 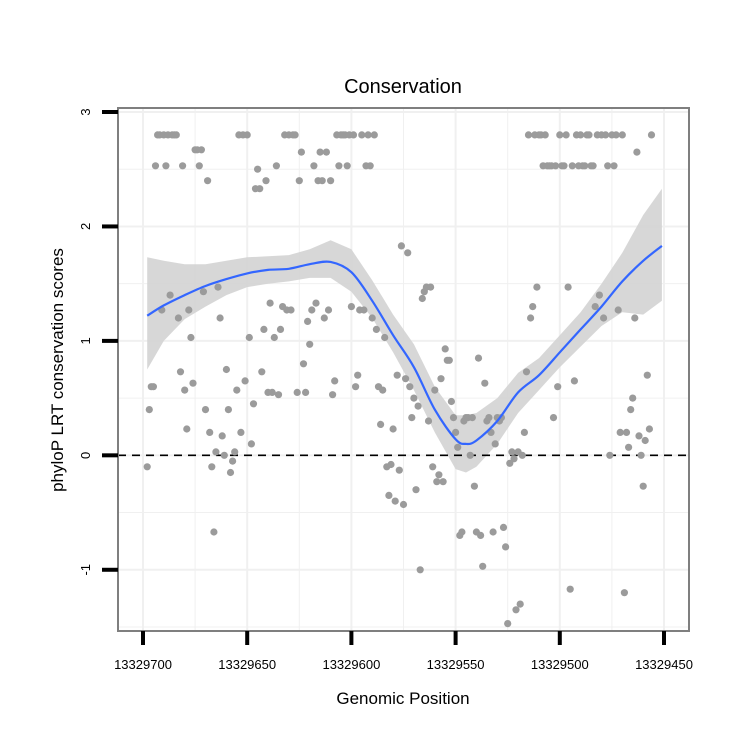 I want to click on chart-title: Conservation, so click(x=403, y=87).